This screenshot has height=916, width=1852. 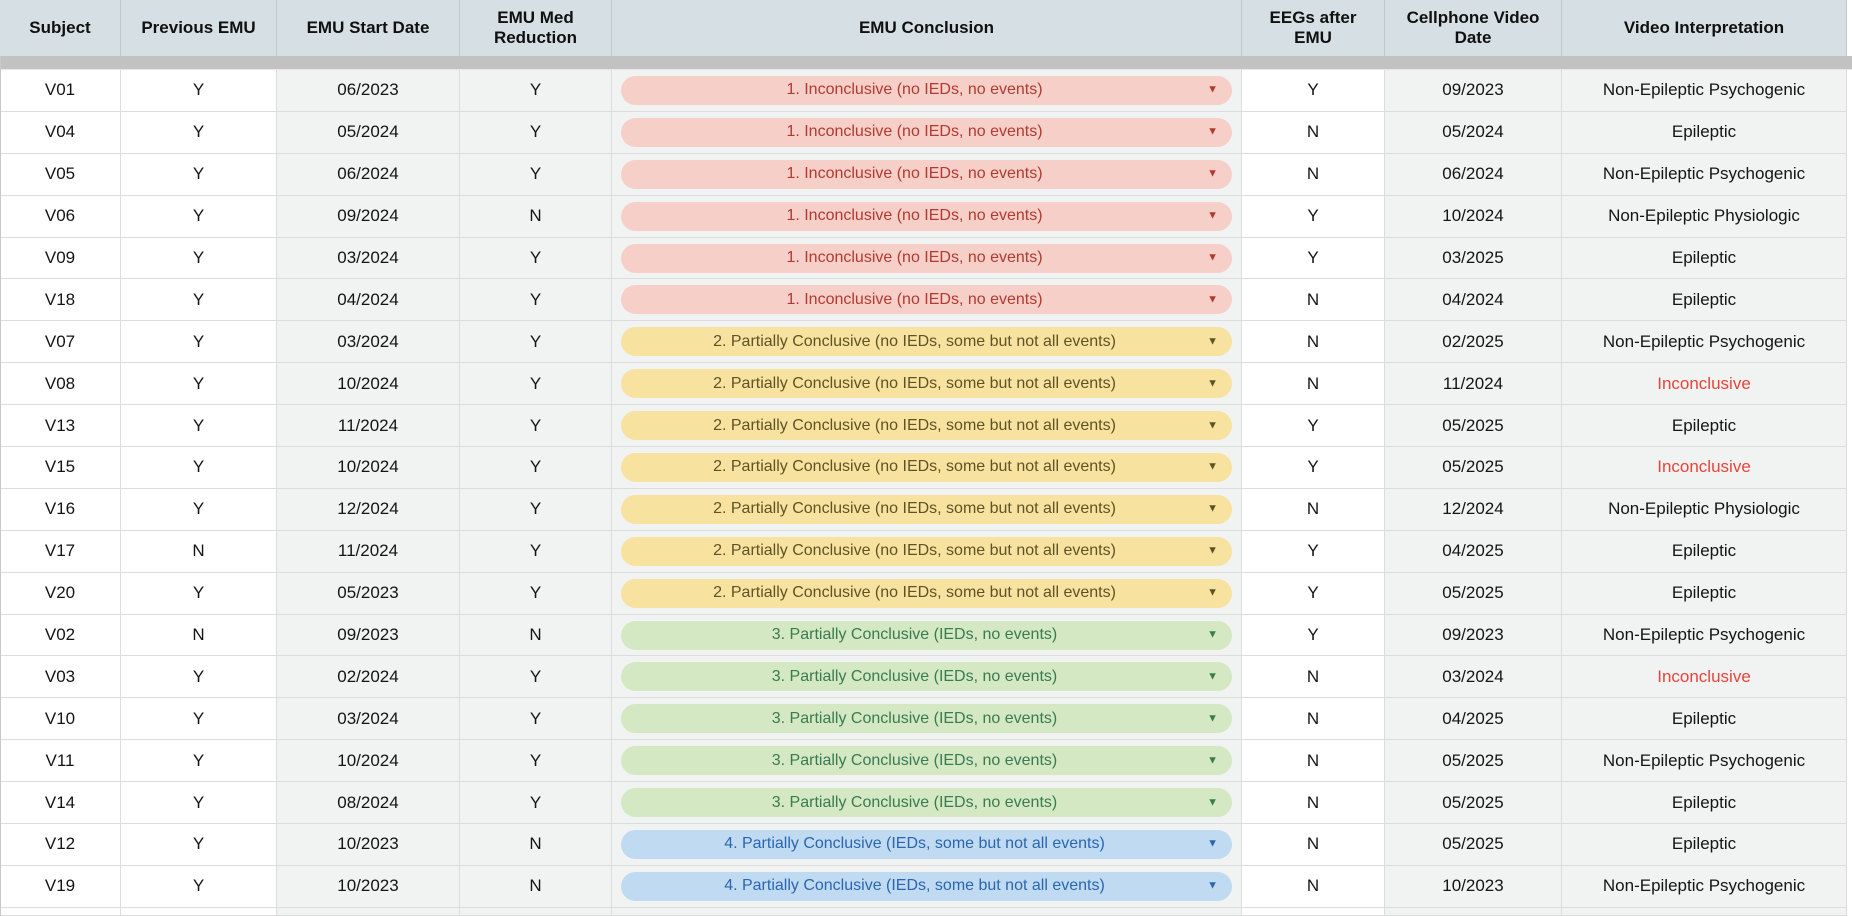 What do you see at coordinates (60, 342) in the screenshot?
I see `cell-subject: V07` at bounding box center [60, 342].